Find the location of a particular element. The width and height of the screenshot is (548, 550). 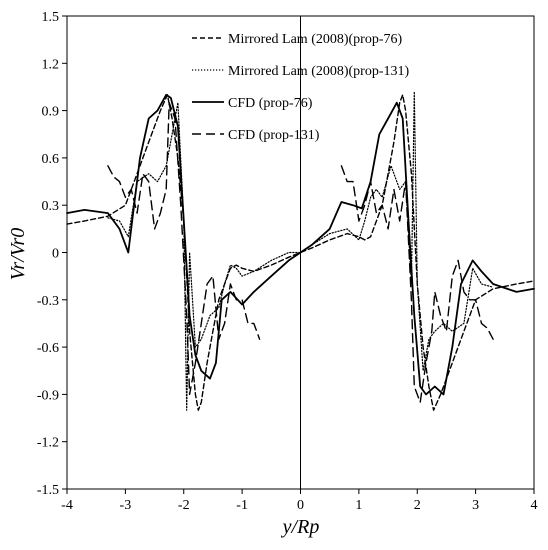

y-tick-label: 0.9 is located at coordinates (51, 112).